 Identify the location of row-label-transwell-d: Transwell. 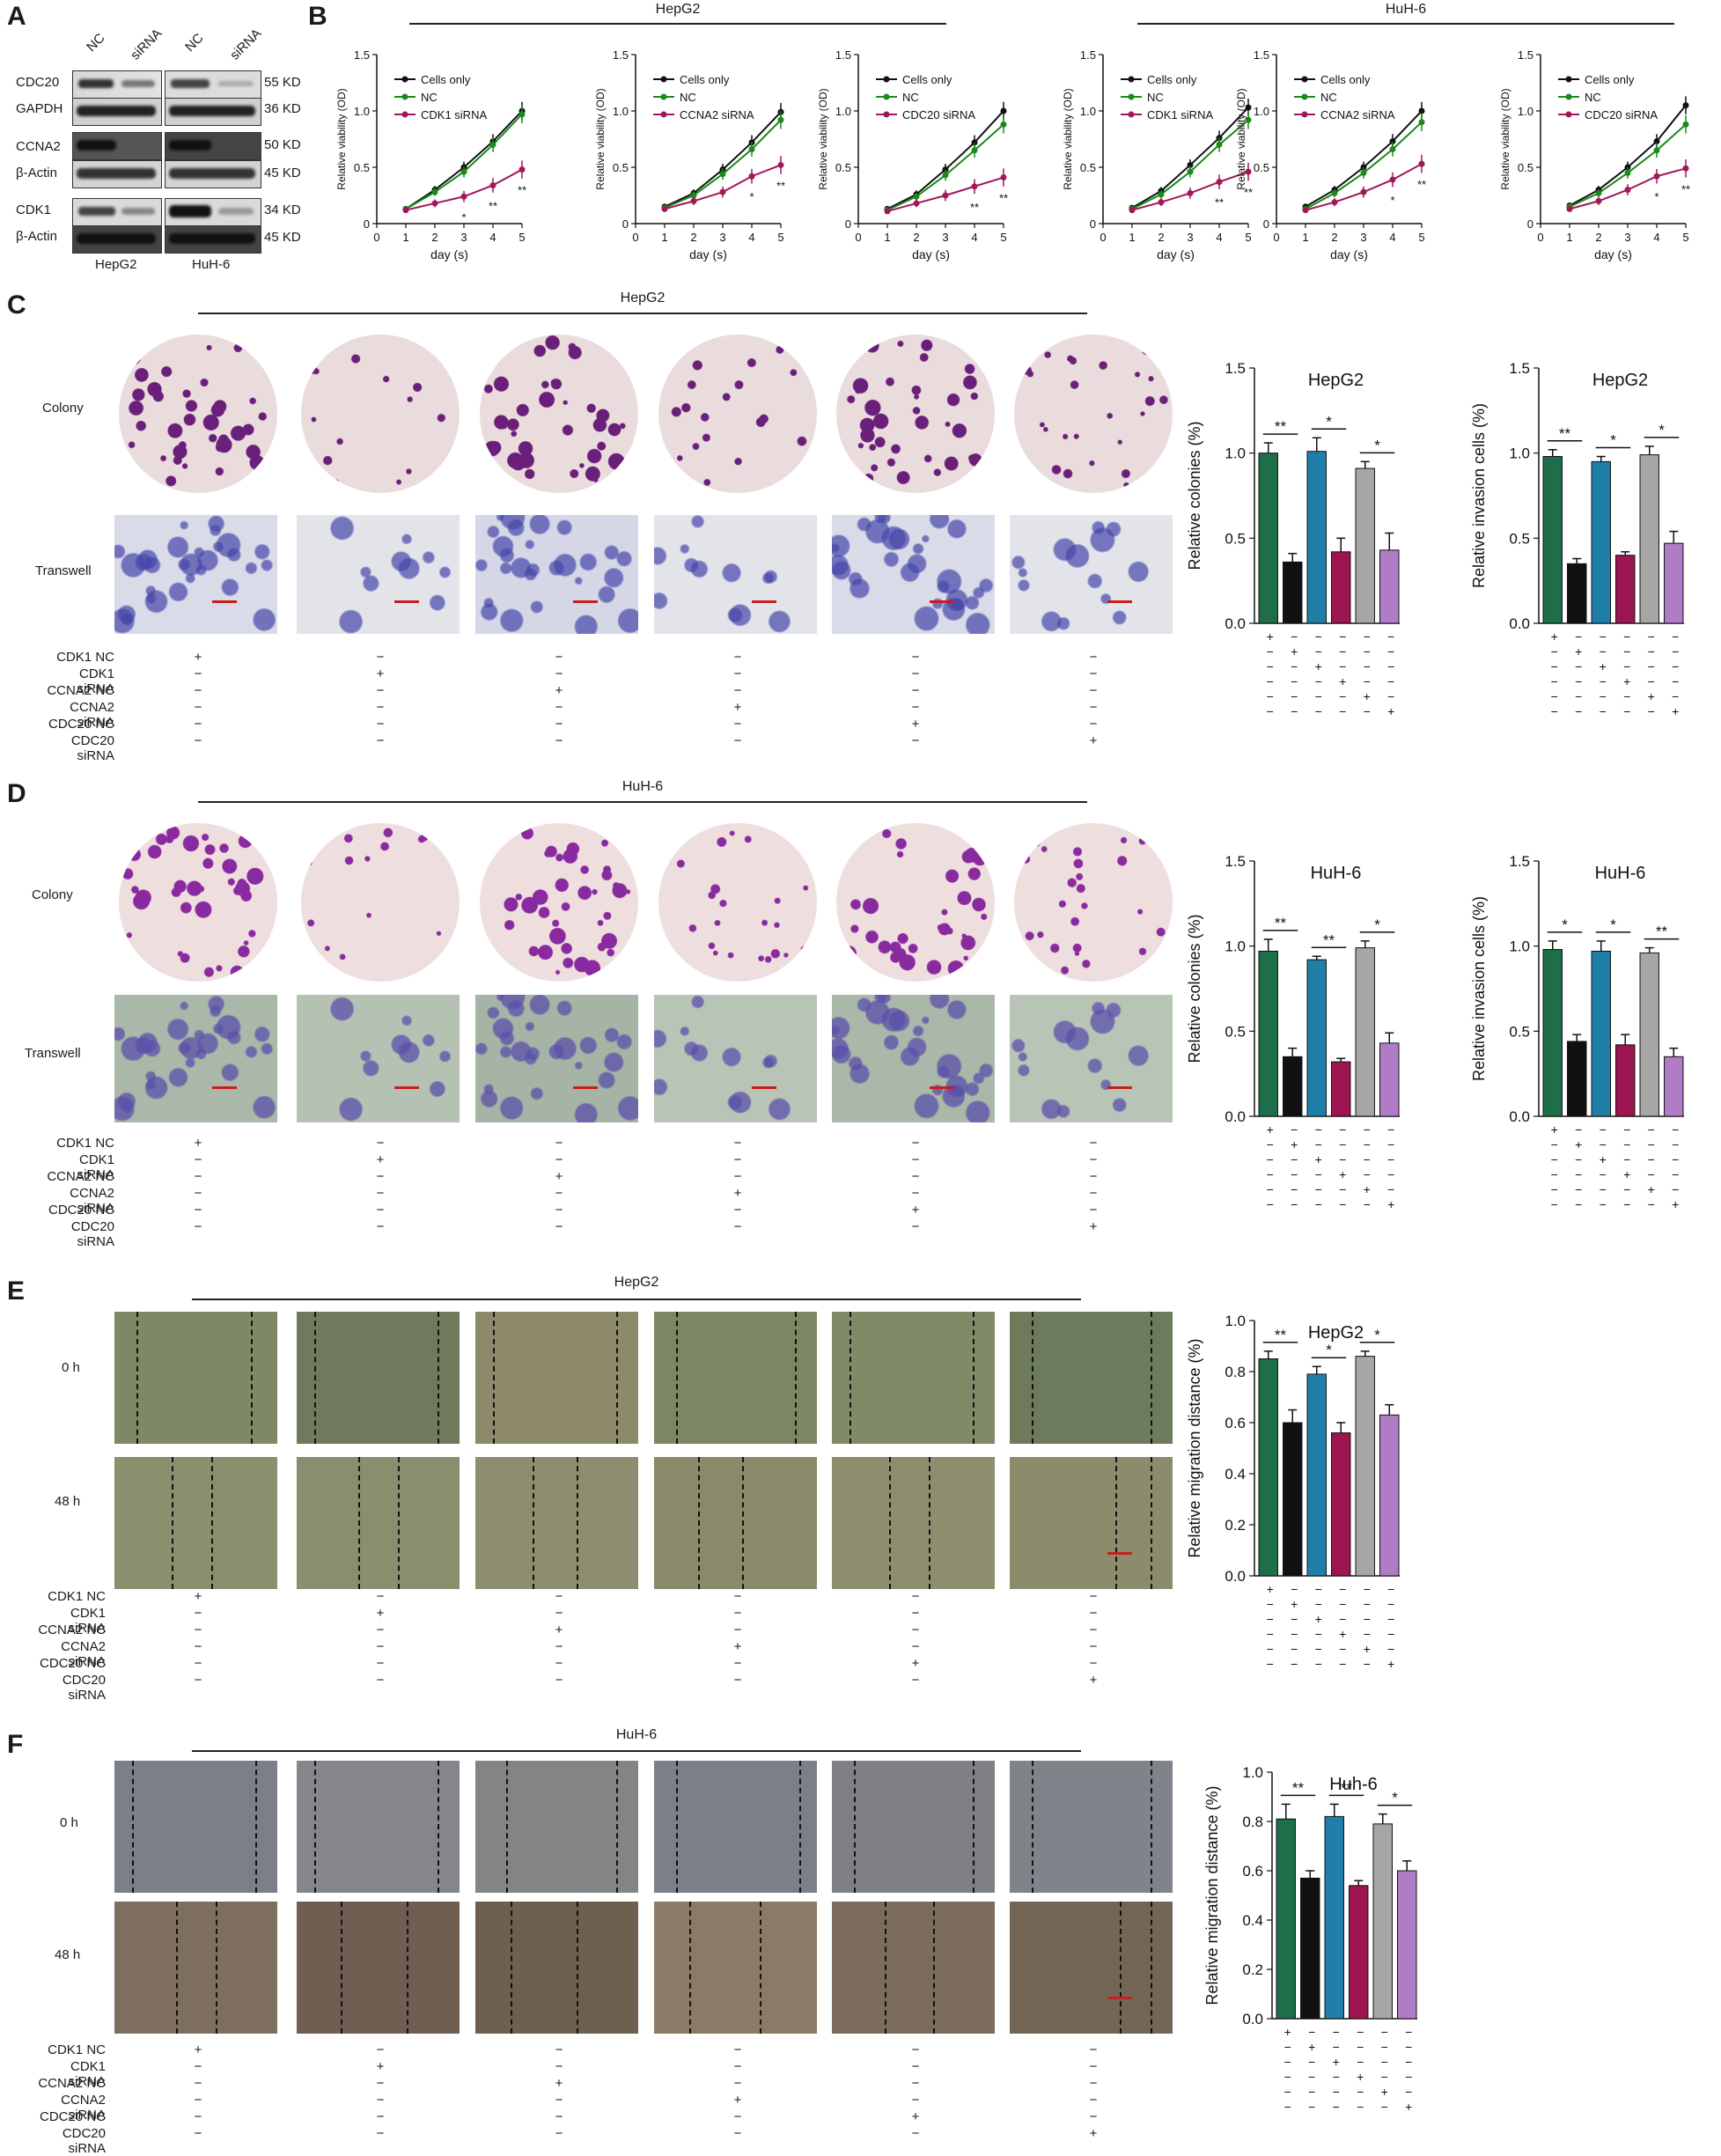
(53, 1053).